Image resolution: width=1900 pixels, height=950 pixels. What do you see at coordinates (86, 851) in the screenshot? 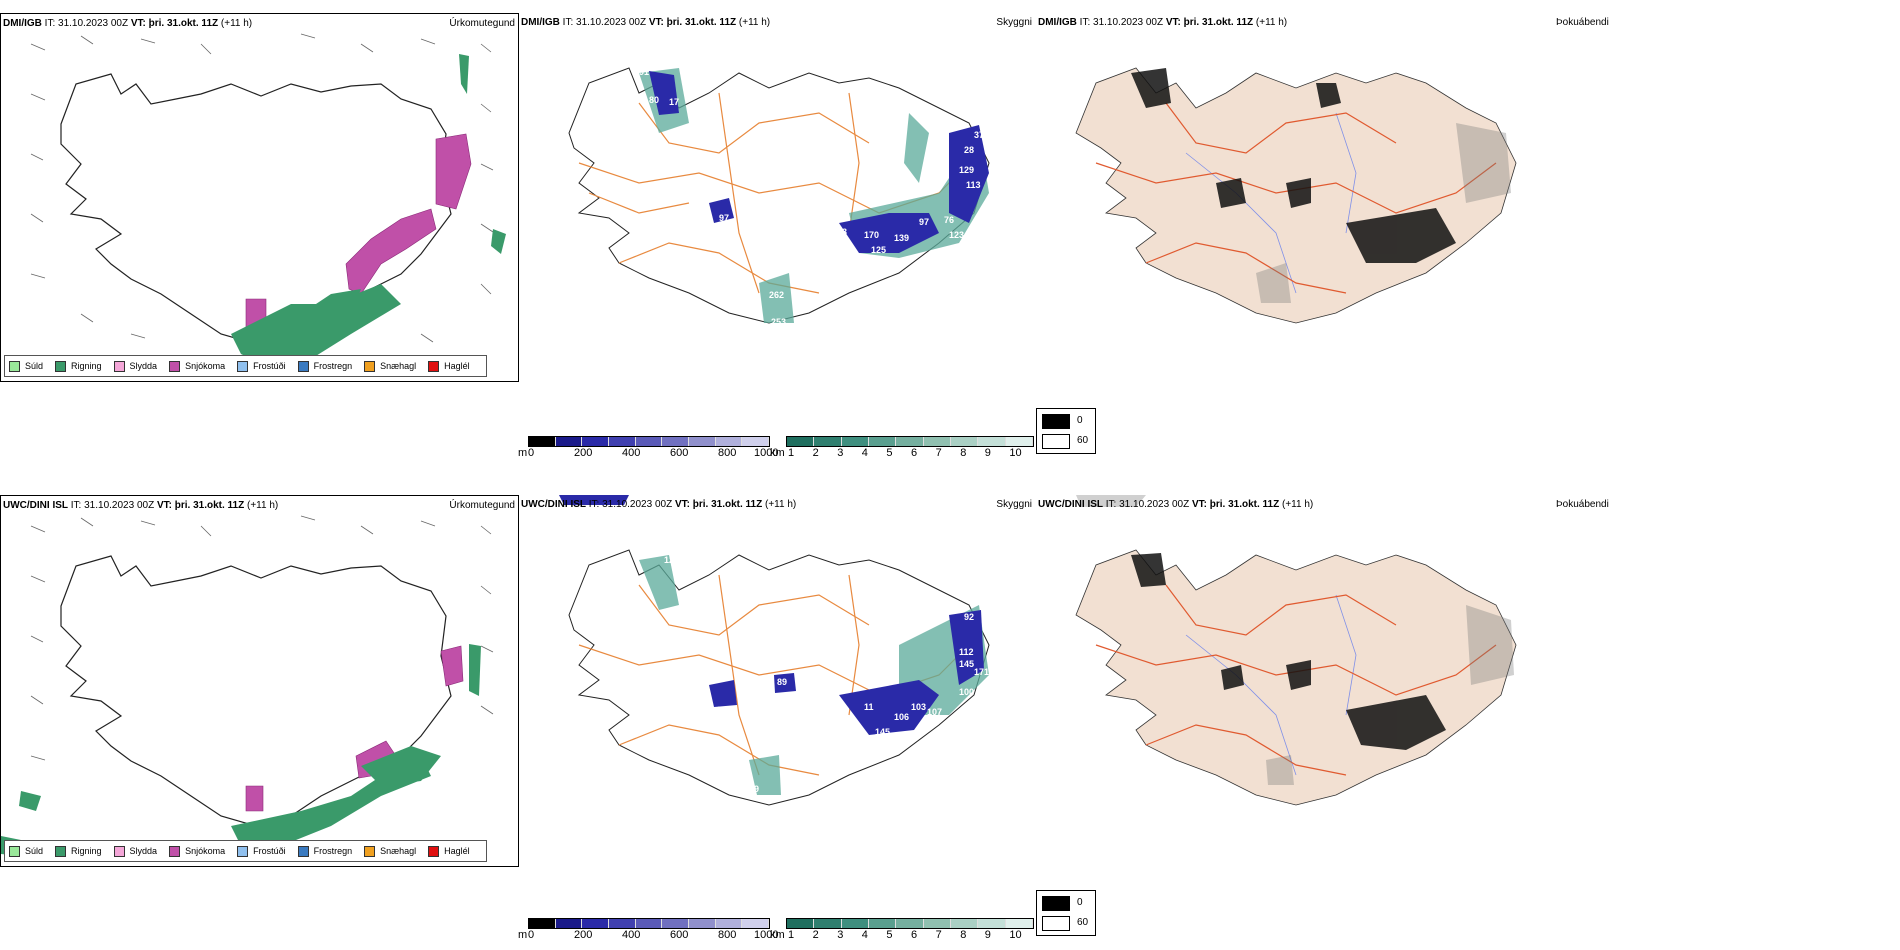
I see `legend-label: Rigning` at bounding box center [86, 851].